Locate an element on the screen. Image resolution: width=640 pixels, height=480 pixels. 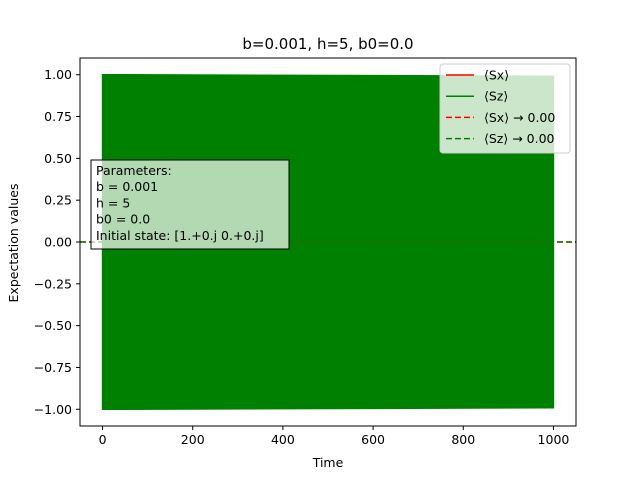
legend-entry: ⟨Sz⟩ is located at coordinates (496, 96).